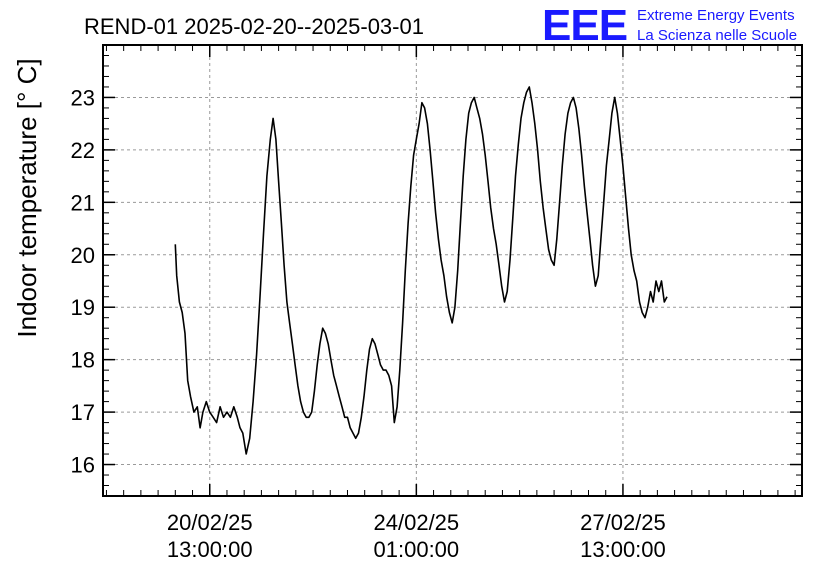  What do you see at coordinates (254, 26) in the screenshot?
I see `chart-title: REND-01 2025-02-20--2025-03-01` at bounding box center [254, 26].